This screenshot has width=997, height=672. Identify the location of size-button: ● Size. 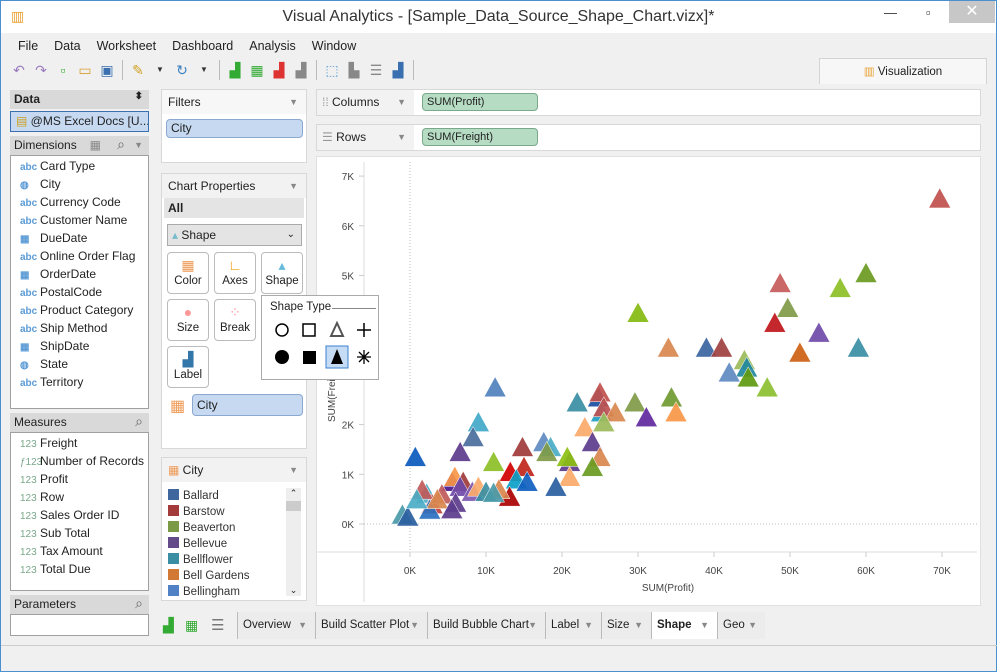
(188, 320).